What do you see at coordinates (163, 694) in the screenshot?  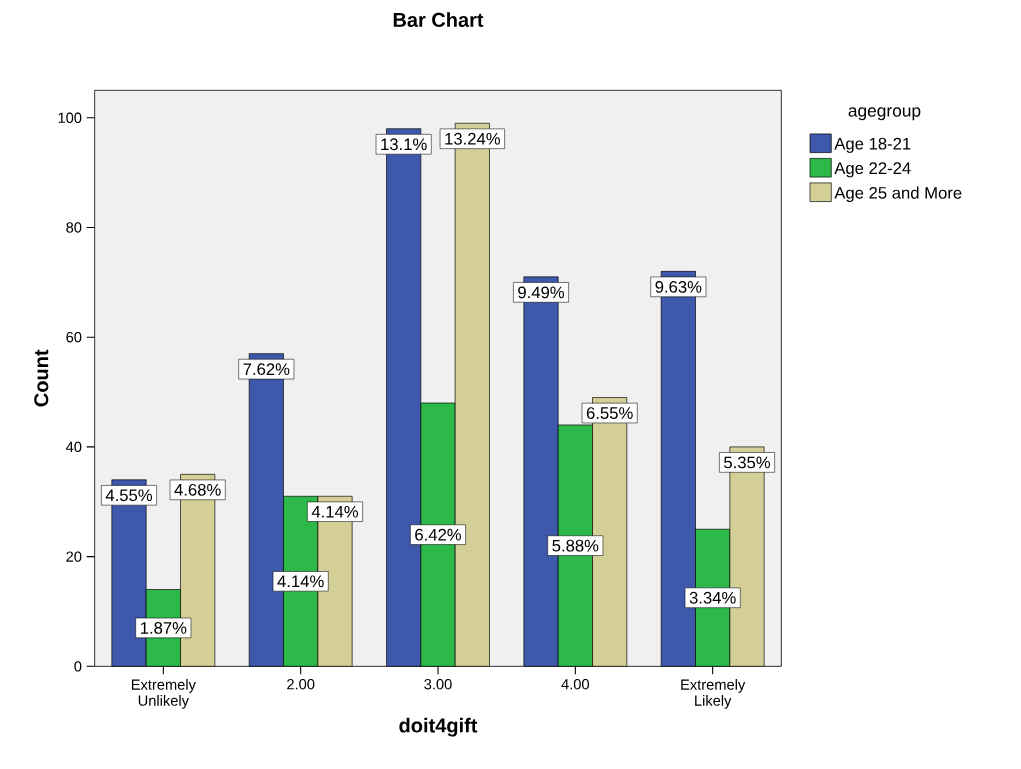 I see `x-tick-label: Extremely Unlikely` at bounding box center [163, 694].